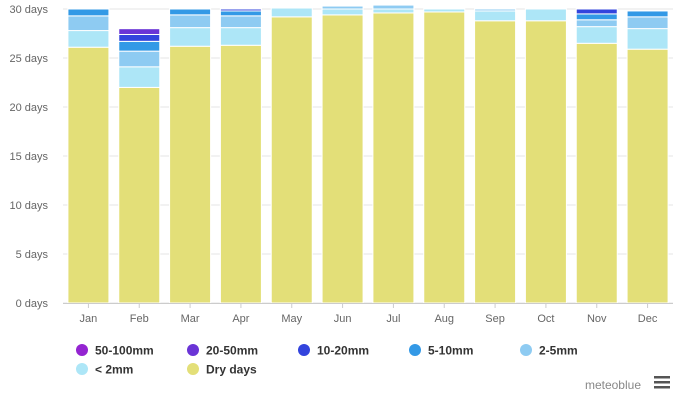 This screenshot has height=400, width=679. What do you see at coordinates (558, 351) in the screenshot?
I see `legend-label: 2-5mm` at bounding box center [558, 351].